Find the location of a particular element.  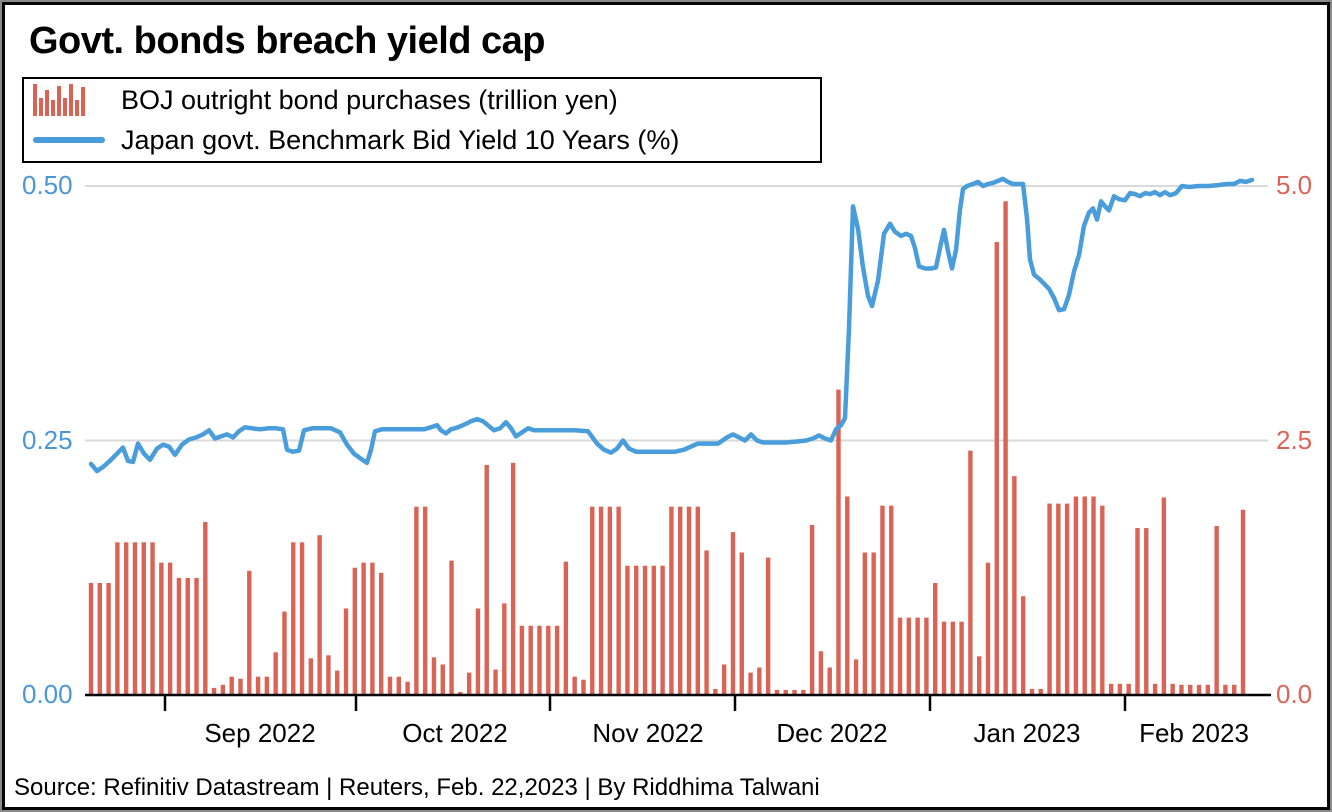

left-axis-tick-label: 0.25 is located at coordinates (47, 439).